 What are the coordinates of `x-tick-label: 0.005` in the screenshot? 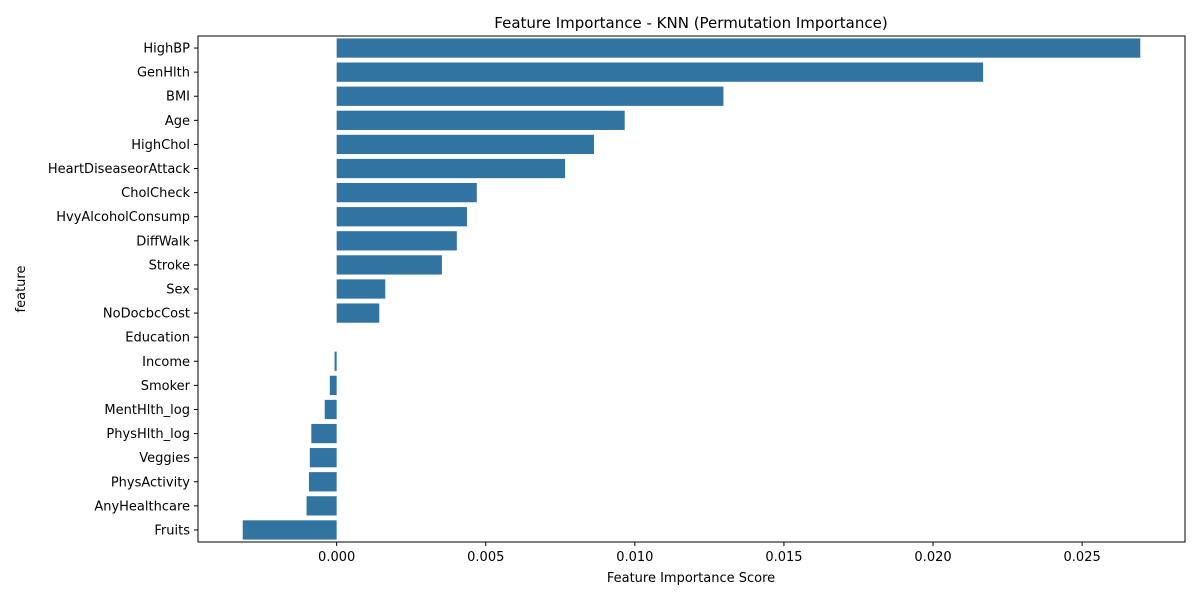 It's located at (485, 557).